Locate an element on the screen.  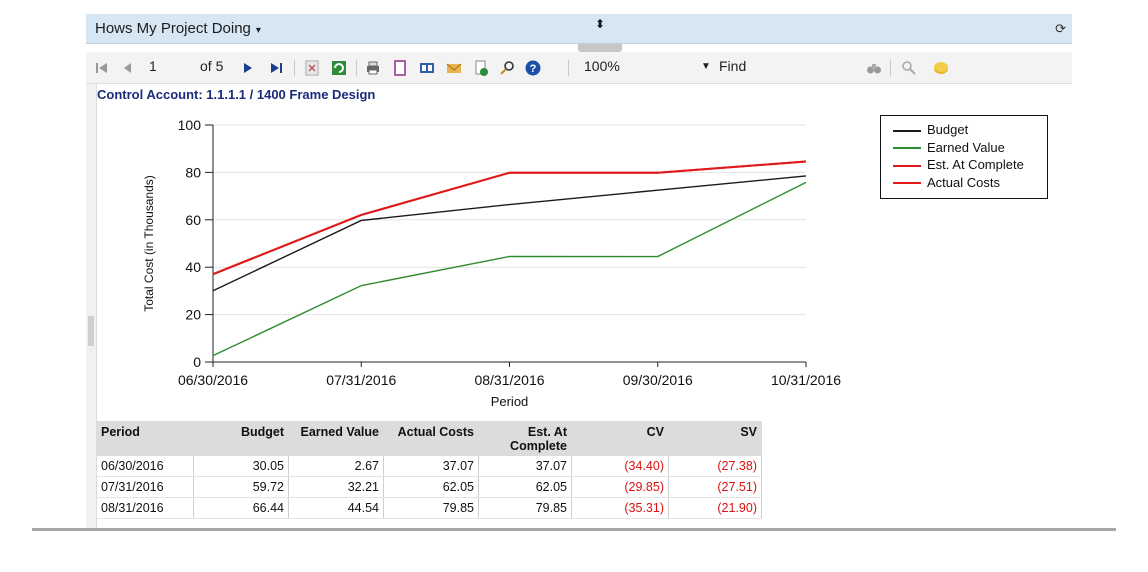
y-tick-label: 80 is located at coordinates (193, 172).